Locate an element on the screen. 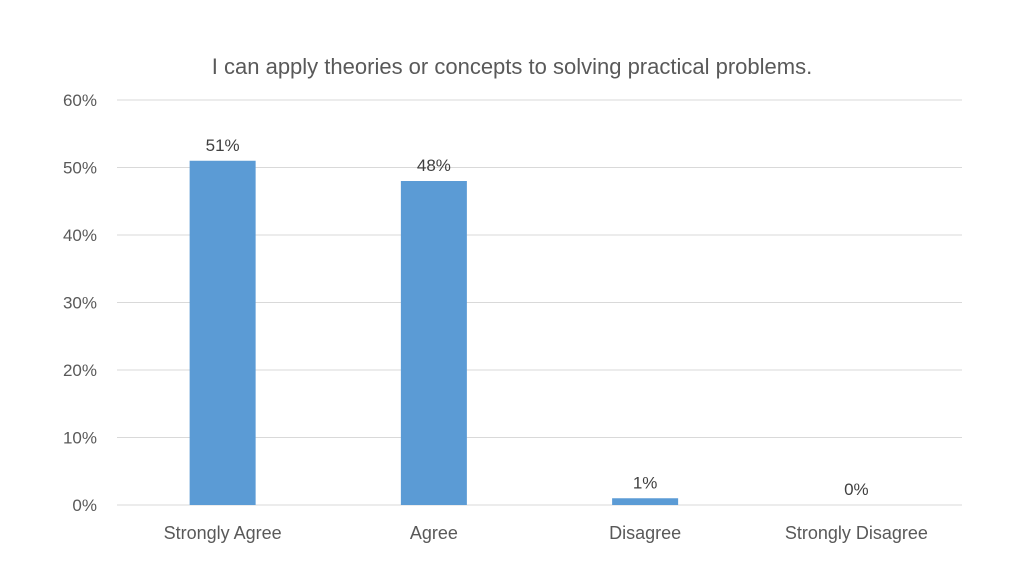  y-tick-label-20: 20% is located at coordinates (80, 370).